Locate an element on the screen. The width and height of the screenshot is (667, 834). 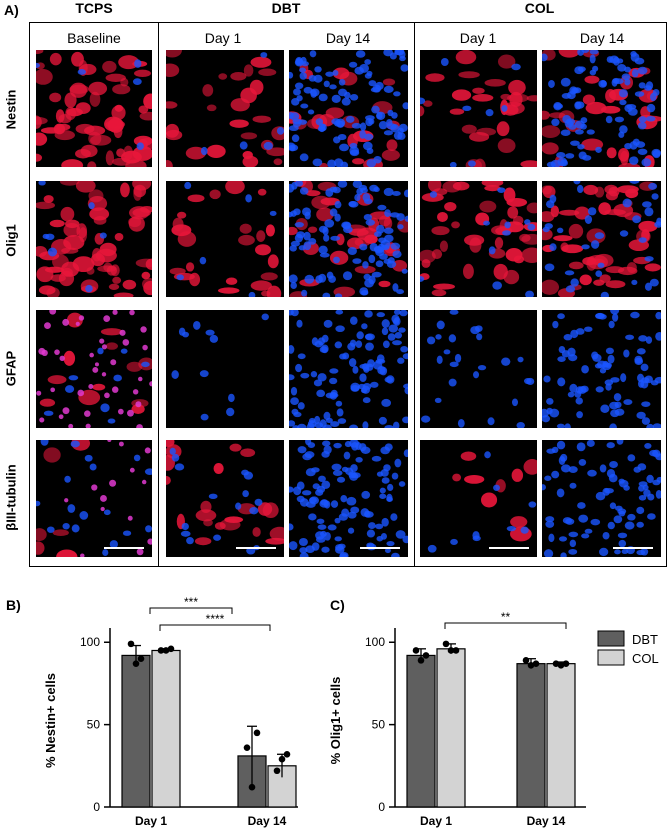
legend-swatch-dbt is located at coordinates (611, 638).